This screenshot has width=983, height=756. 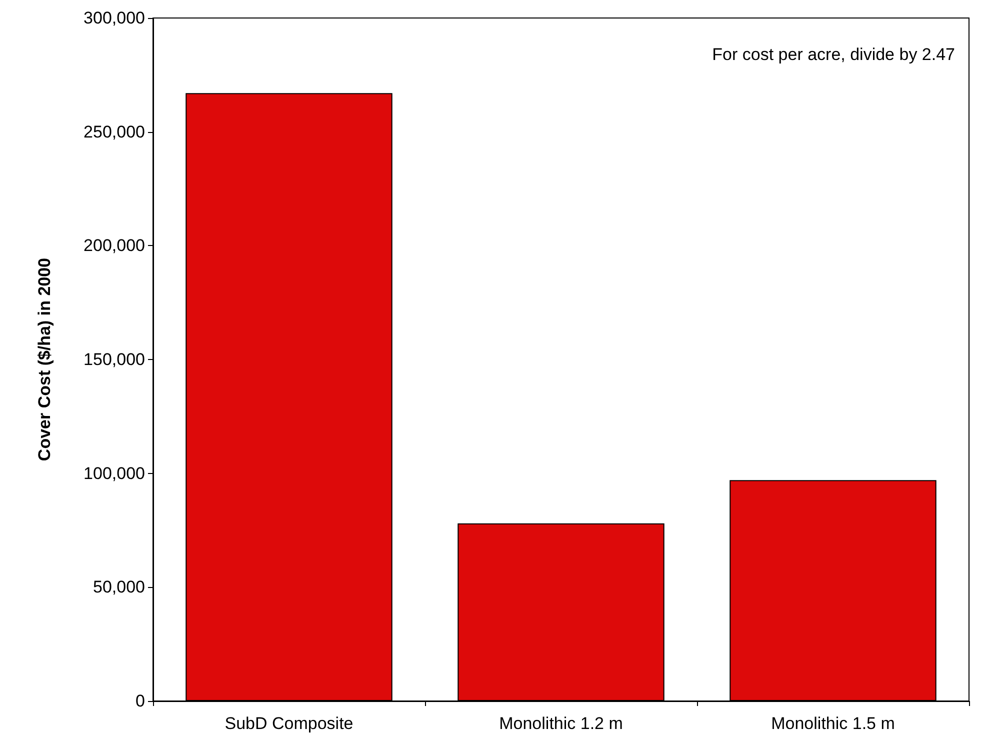 I want to click on annotation: For cost per acre, divide by 2.47, so click(x=834, y=54).